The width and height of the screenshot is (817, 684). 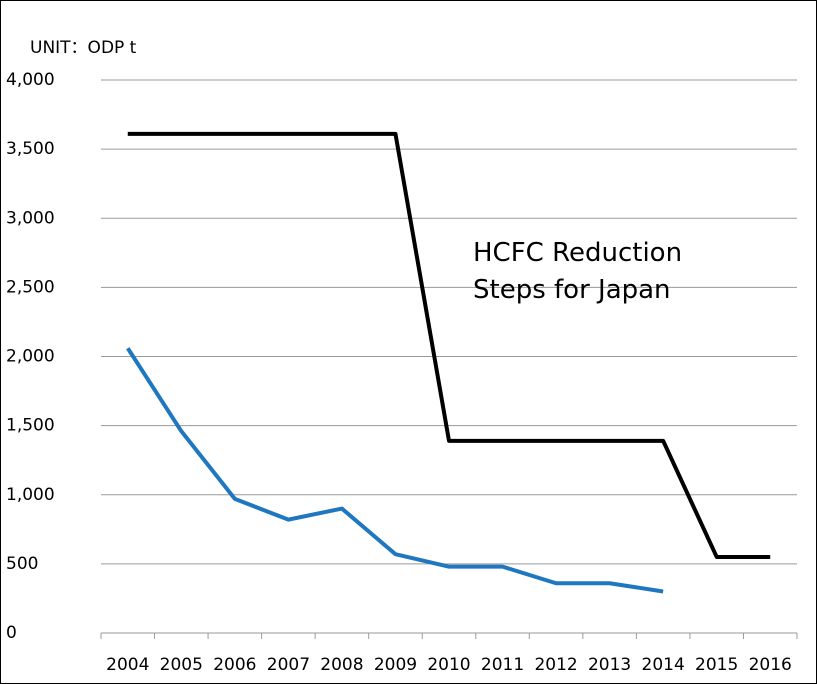 What do you see at coordinates (448, 665) in the screenshot?
I see `x-tick-label: 2010` at bounding box center [448, 665].